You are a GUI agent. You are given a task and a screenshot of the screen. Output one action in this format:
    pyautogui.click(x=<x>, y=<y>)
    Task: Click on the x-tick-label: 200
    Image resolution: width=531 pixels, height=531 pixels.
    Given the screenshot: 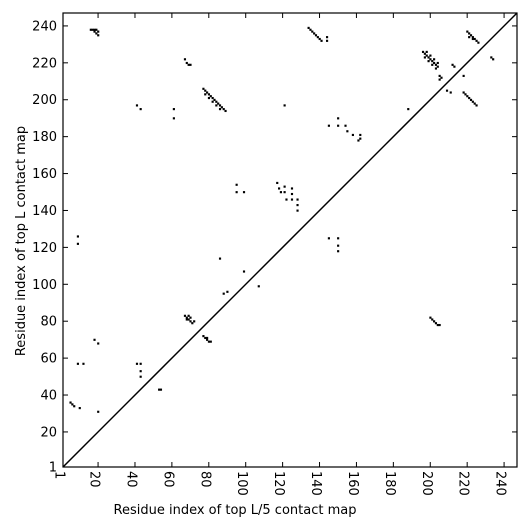 What is the action you would take?
    pyautogui.click(x=426, y=483)
    